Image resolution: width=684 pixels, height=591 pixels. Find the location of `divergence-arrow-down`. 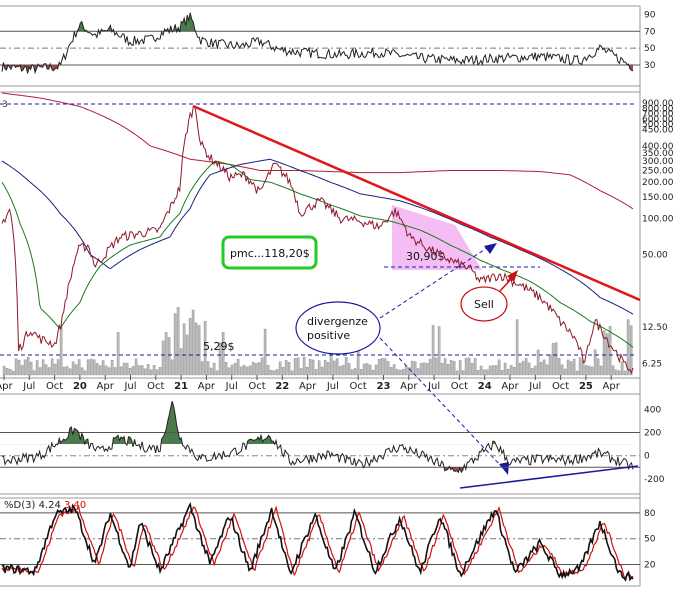

divergence-arrow-down is located at coordinates (504, 468).